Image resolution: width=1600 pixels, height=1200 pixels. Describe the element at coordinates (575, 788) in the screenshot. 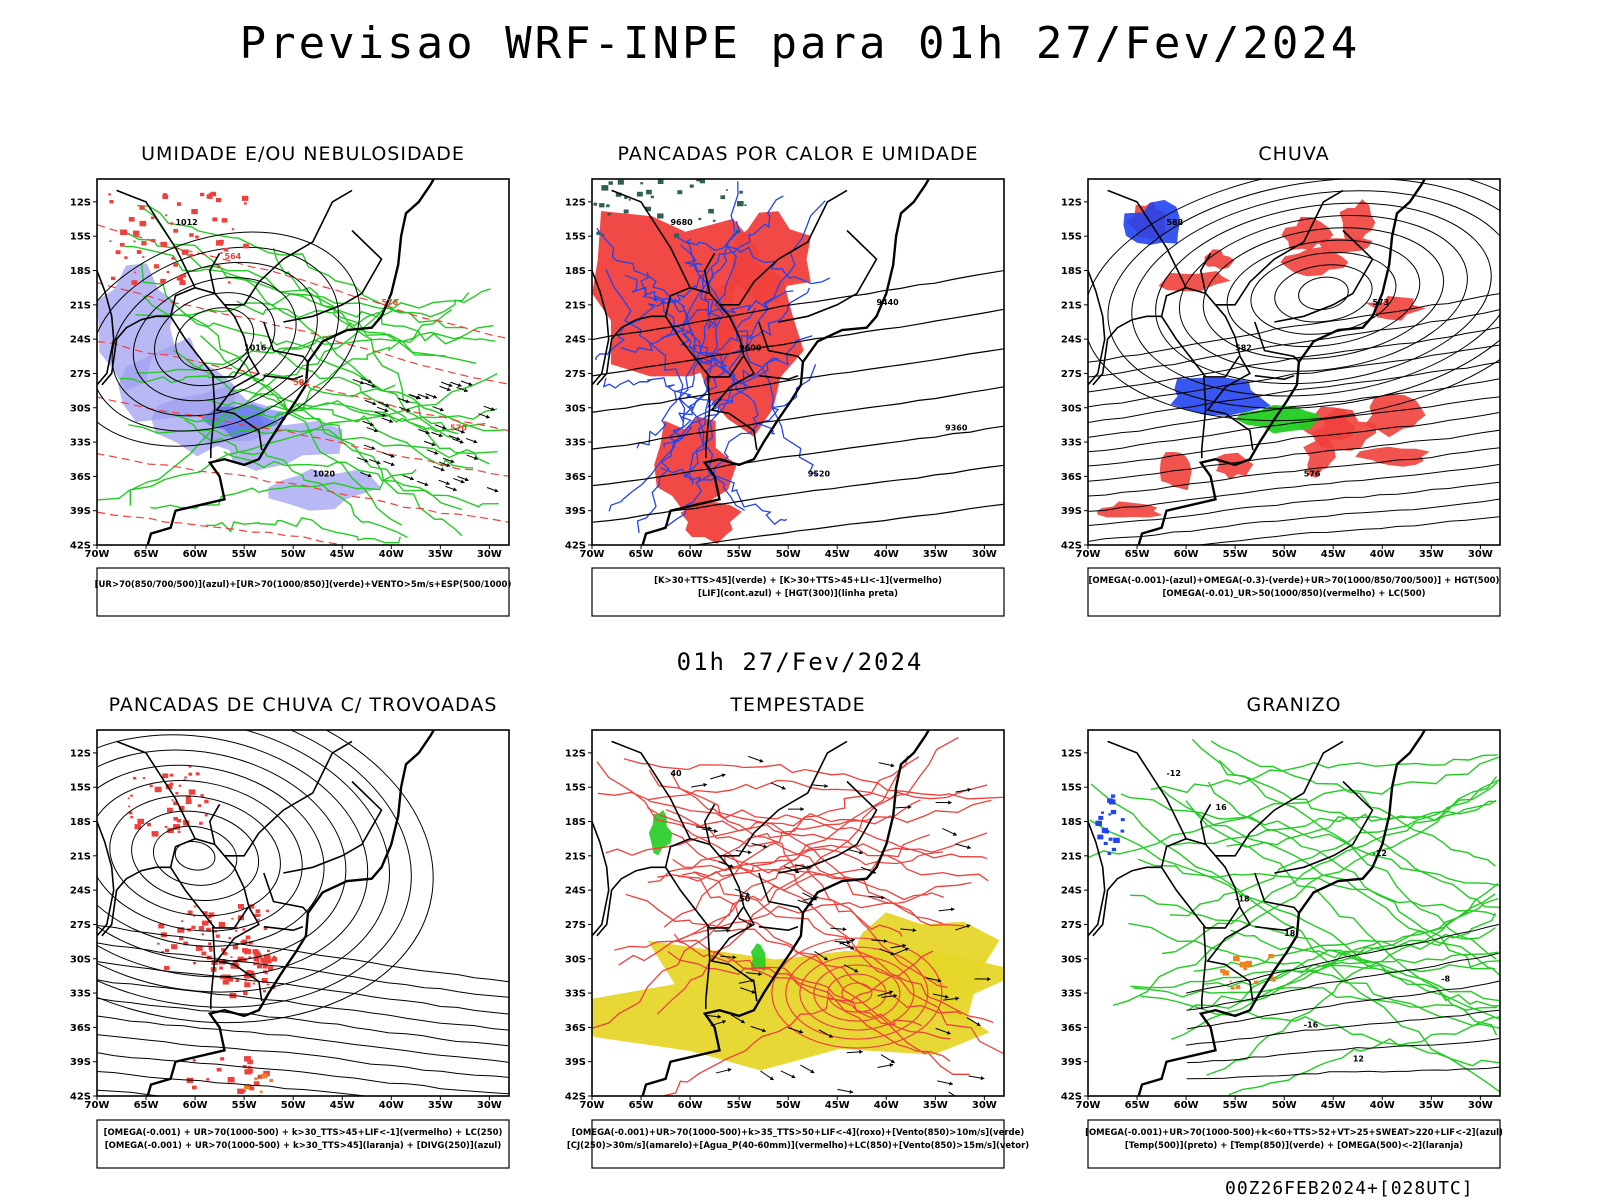

I see `lat-tick-label: 15S` at that location.